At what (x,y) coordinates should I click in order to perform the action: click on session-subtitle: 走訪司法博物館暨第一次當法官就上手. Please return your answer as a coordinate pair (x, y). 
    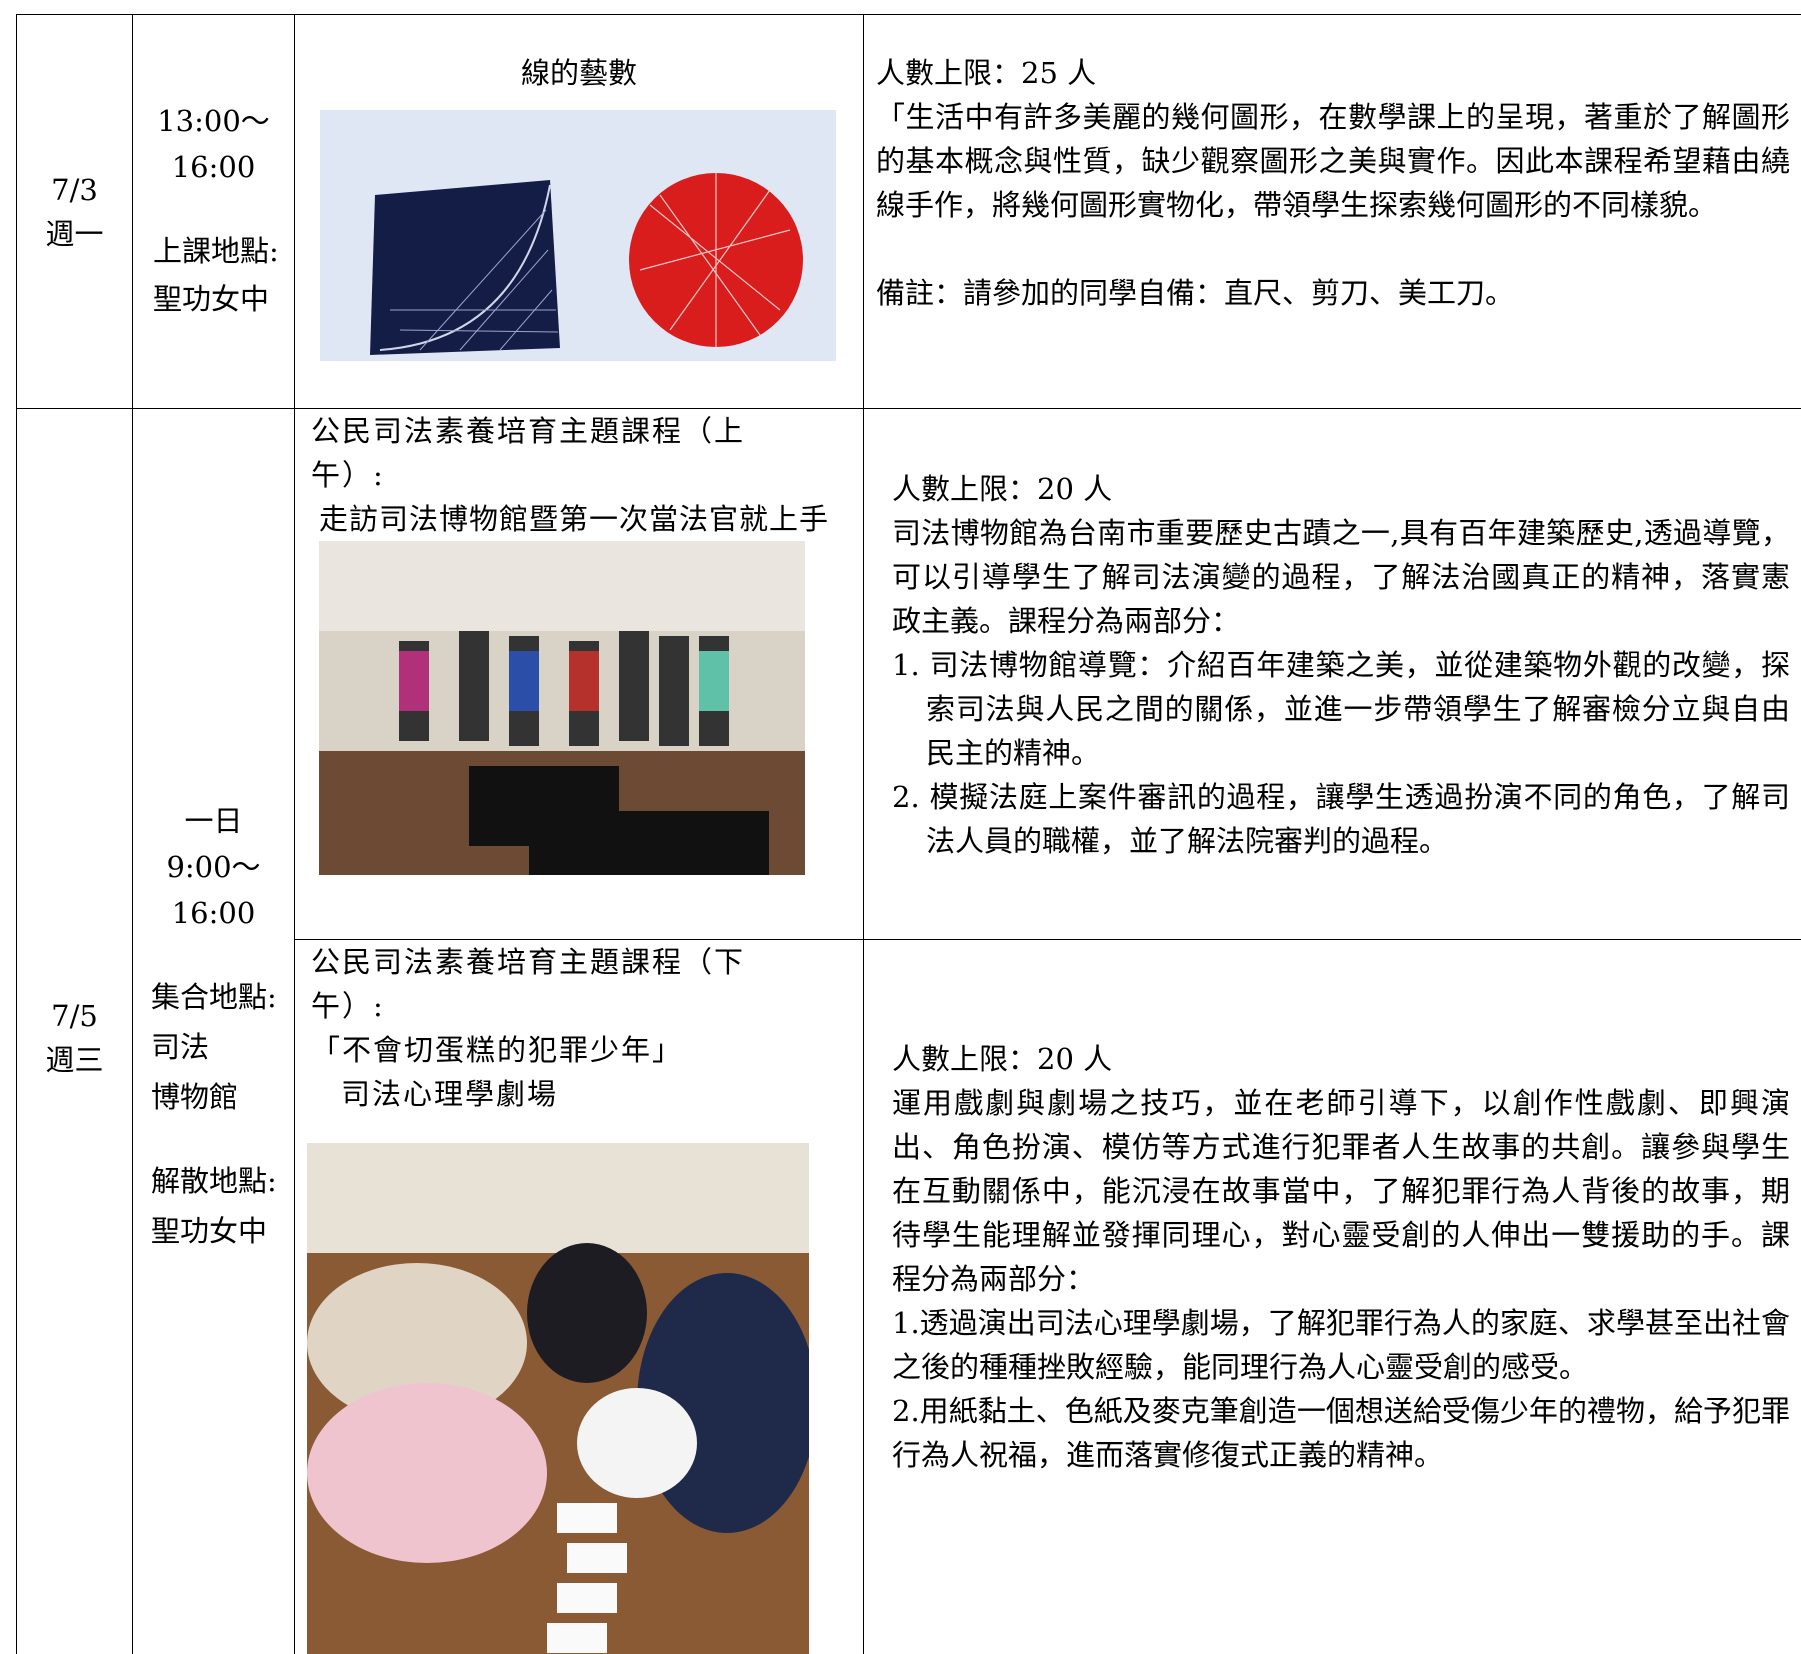
    Looking at the image, I should click on (575, 686).